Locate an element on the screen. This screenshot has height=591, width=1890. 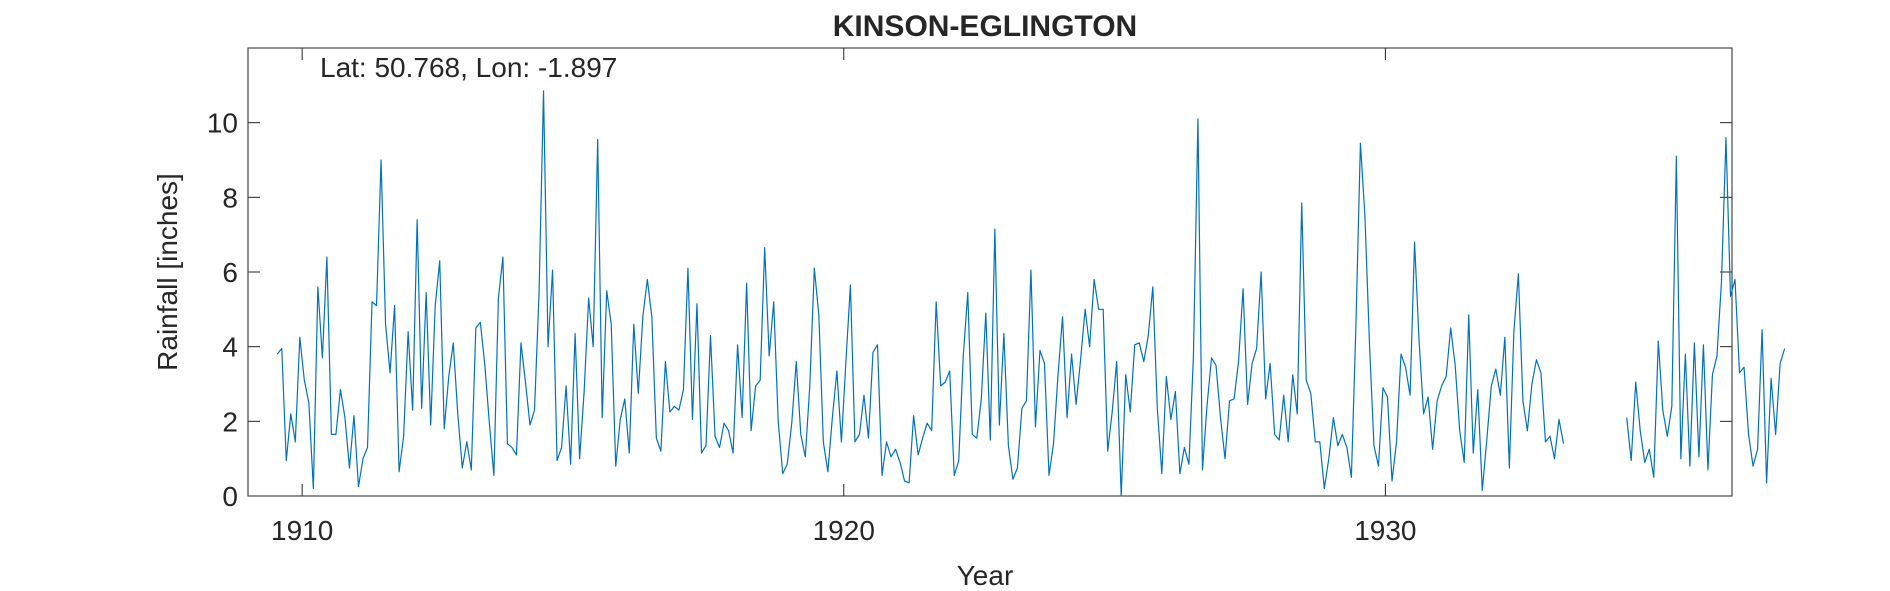
y-tick-label: 4 is located at coordinates (230, 347).